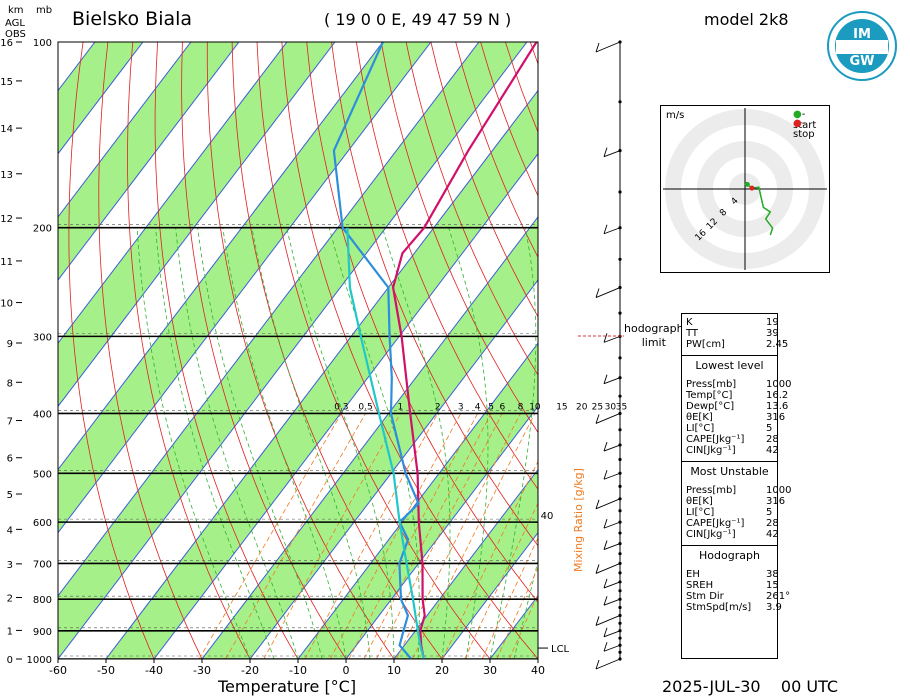 The image size is (910, 700). I want to click on km-tick-label: 8, so click(10, 383).